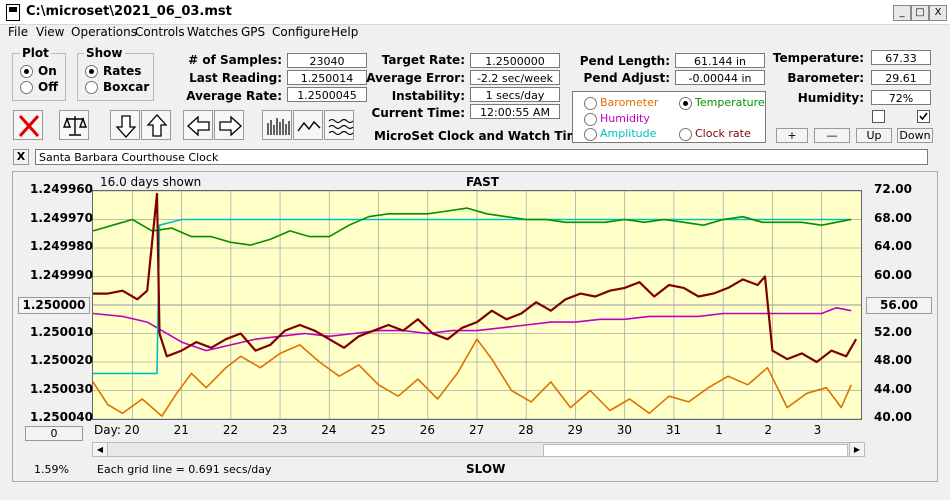 Image resolution: width=950 pixels, height=500 pixels. I want to click on move-down-button, so click(125, 125).